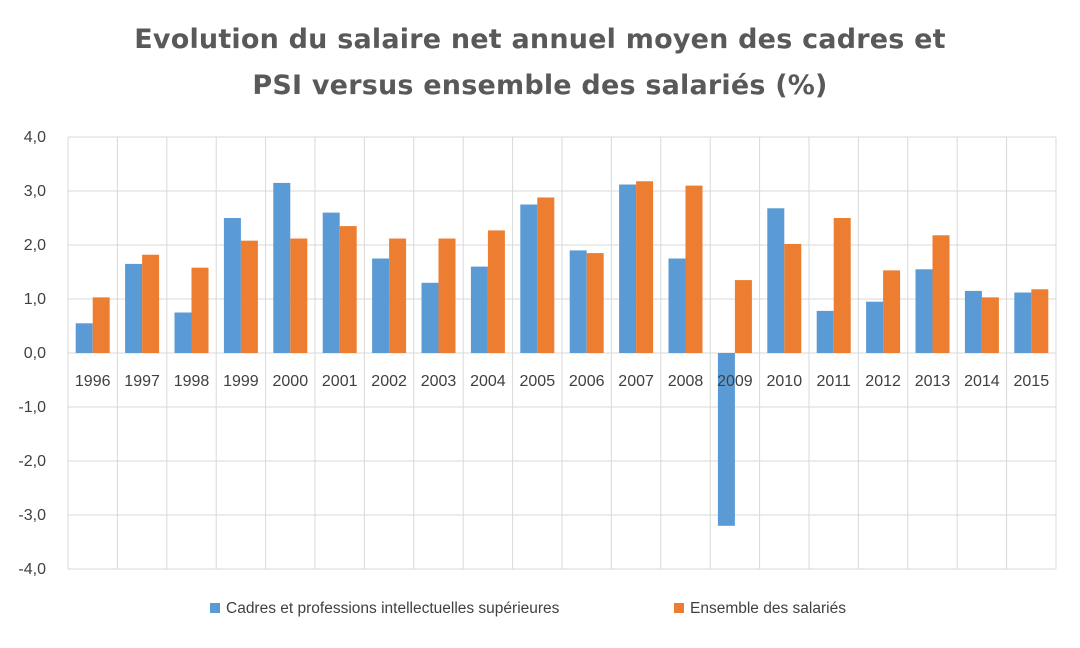 The image size is (1080, 648). What do you see at coordinates (496, 291) in the screenshot?
I see `bar-ensemble-2004` at bounding box center [496, 291].